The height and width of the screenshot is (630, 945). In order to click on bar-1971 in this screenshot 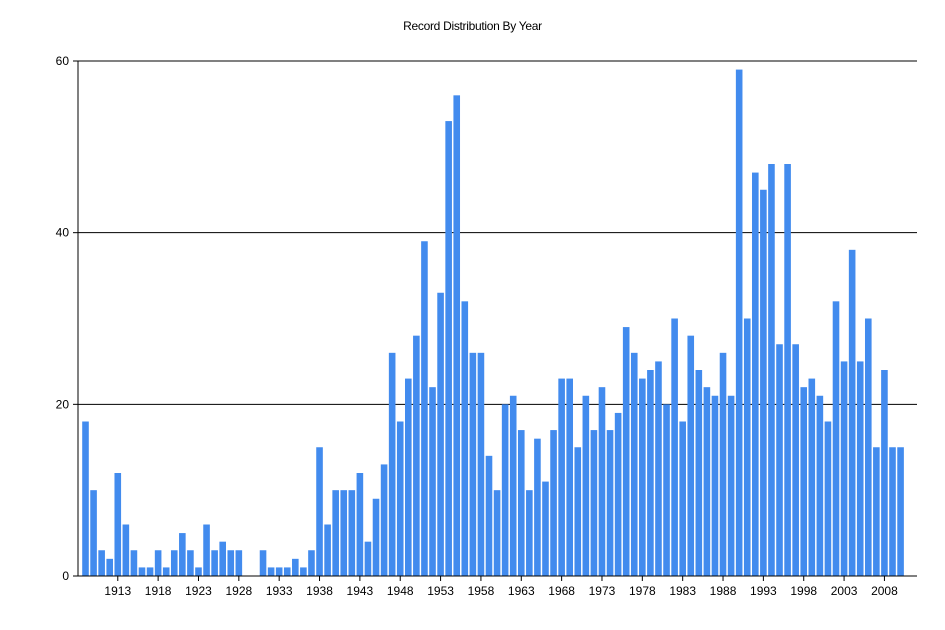, I will do `click(586, 485)`.